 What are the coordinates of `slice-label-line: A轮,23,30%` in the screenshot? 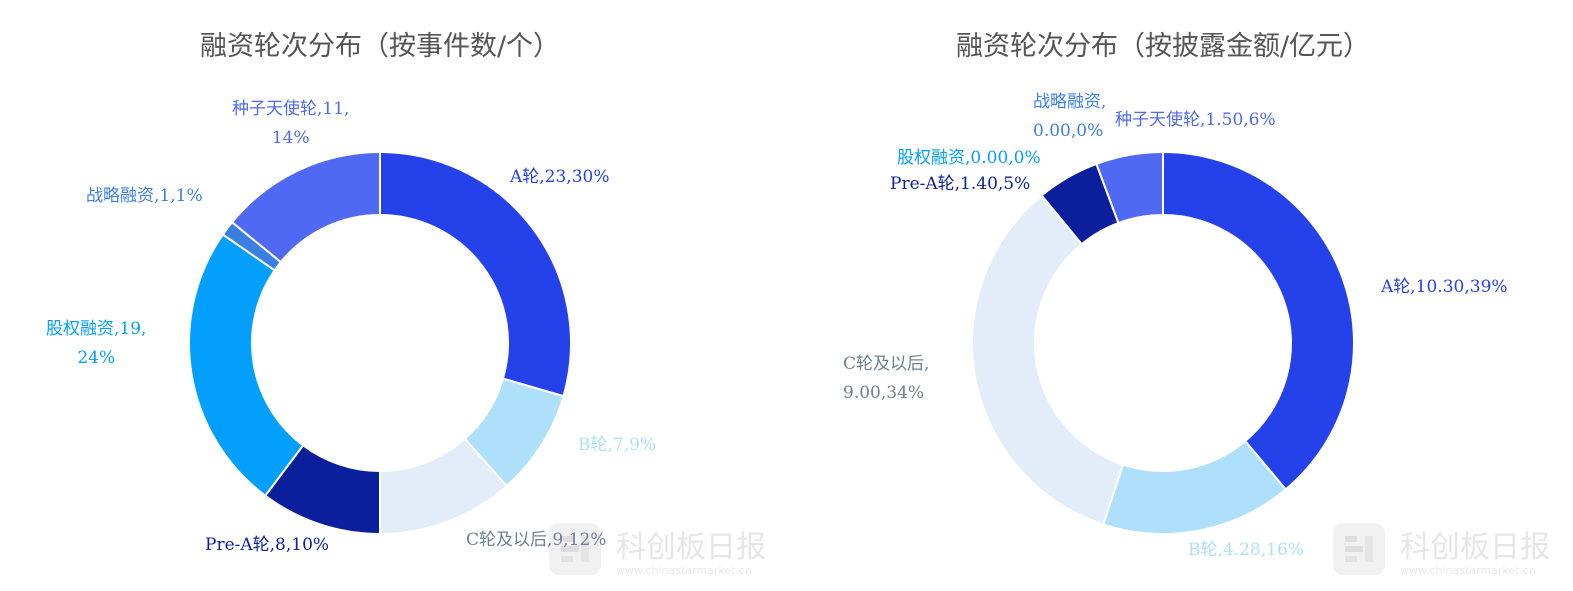 It's located at (560, 177).